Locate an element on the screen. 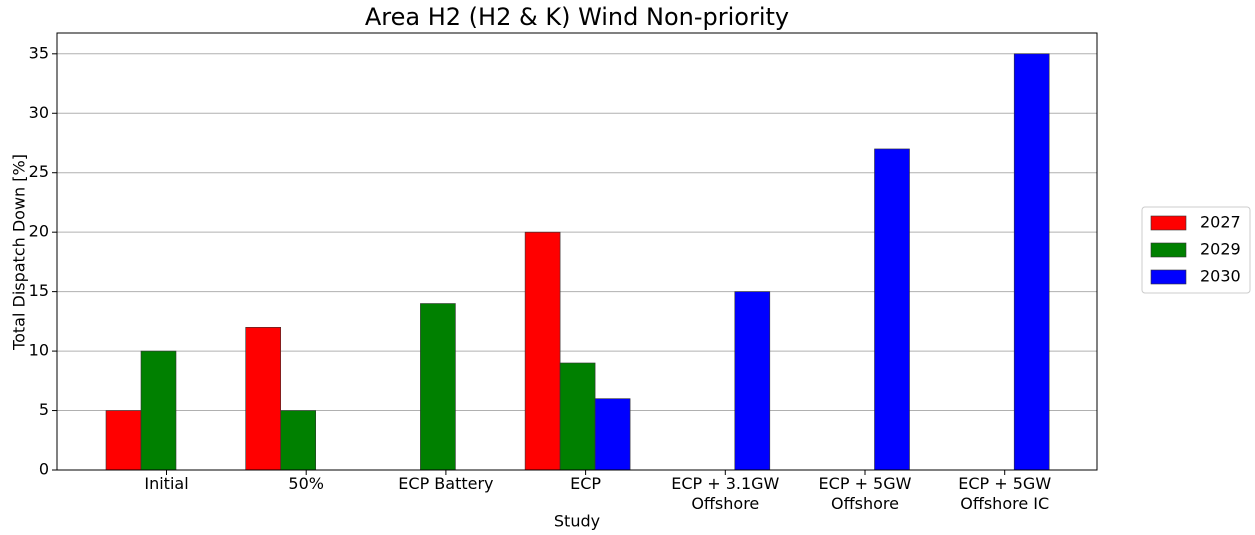 The image size is (1255, 535). x-tick-label: ECP + 3.1GW Offshore is located at coordinates (725, 493).